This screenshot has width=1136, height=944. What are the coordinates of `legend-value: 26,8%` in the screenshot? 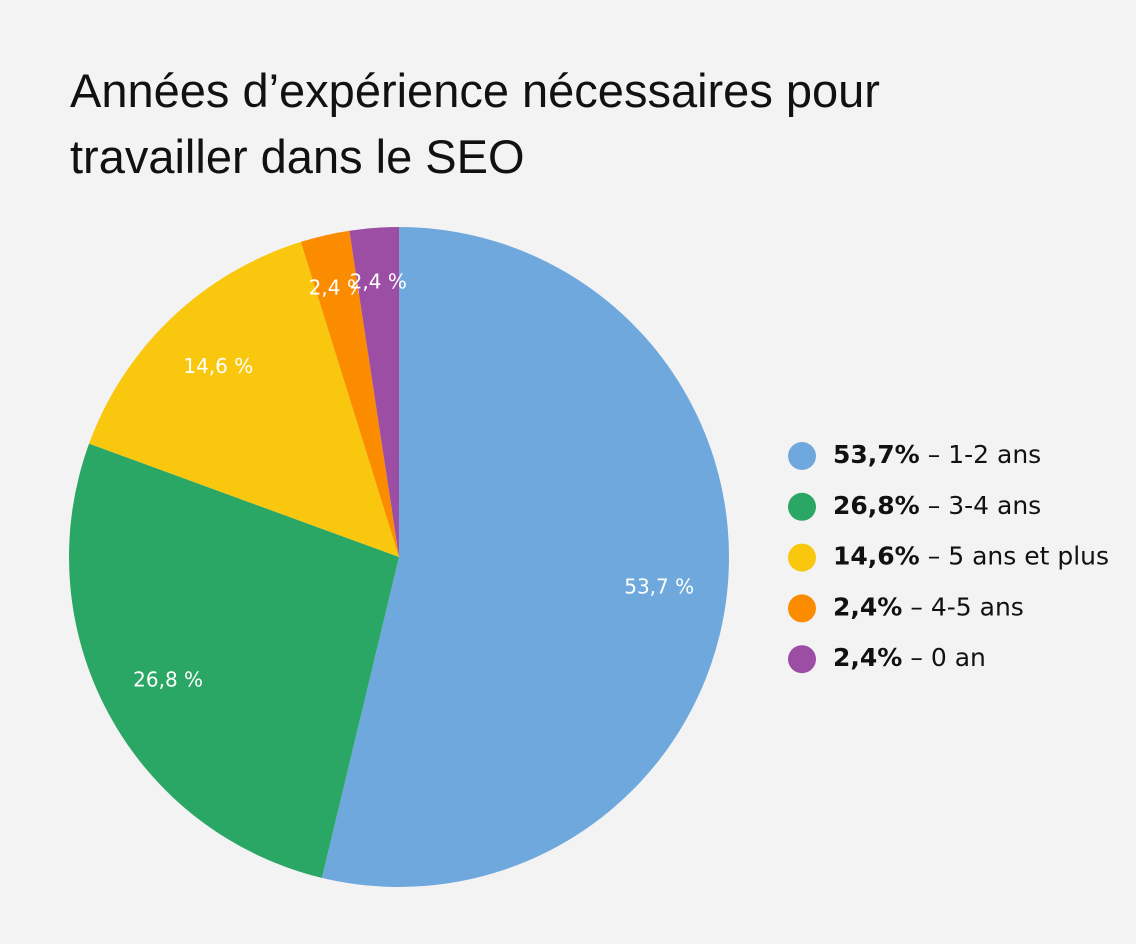 It's located at (876, 505).